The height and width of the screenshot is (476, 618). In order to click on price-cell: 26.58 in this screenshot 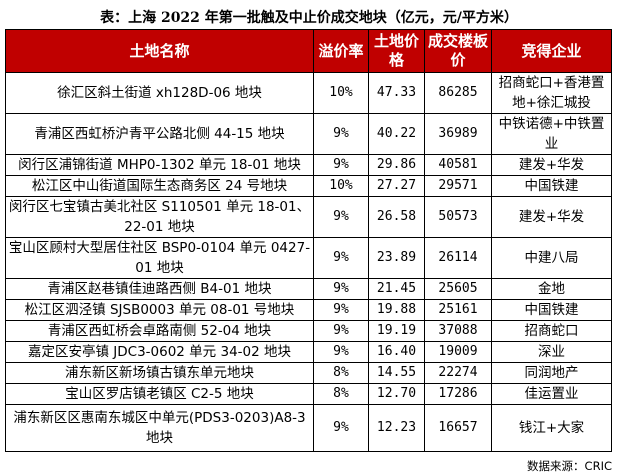, I will do `click(396, 217)`.